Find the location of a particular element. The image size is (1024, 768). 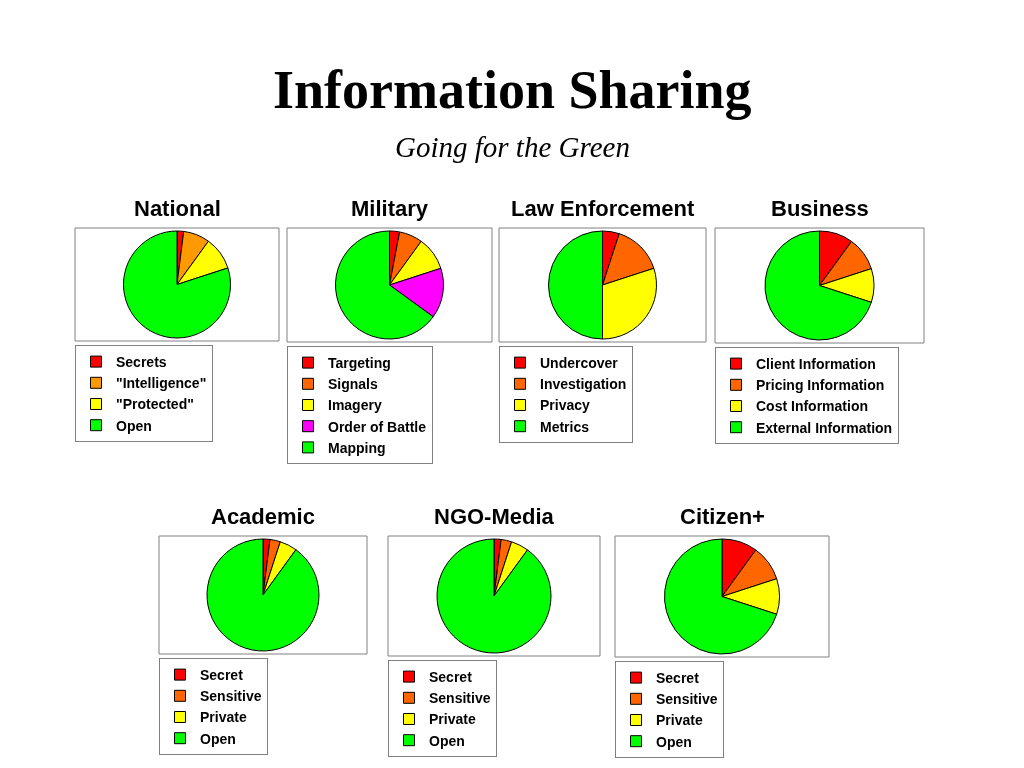

chart-title: Citizen+ is located at coordinates (722, 516).